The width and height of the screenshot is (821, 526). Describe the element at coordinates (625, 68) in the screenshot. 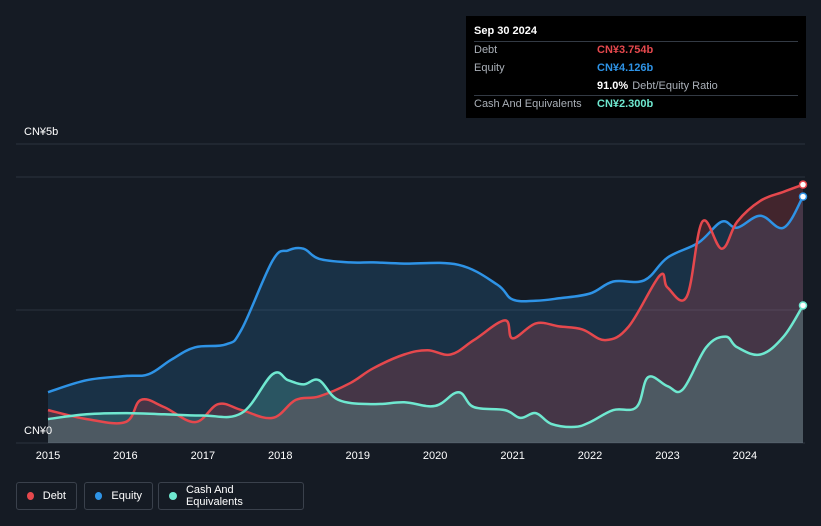

I see `tooltip-equity-value: CN¥4.126b` at that location.